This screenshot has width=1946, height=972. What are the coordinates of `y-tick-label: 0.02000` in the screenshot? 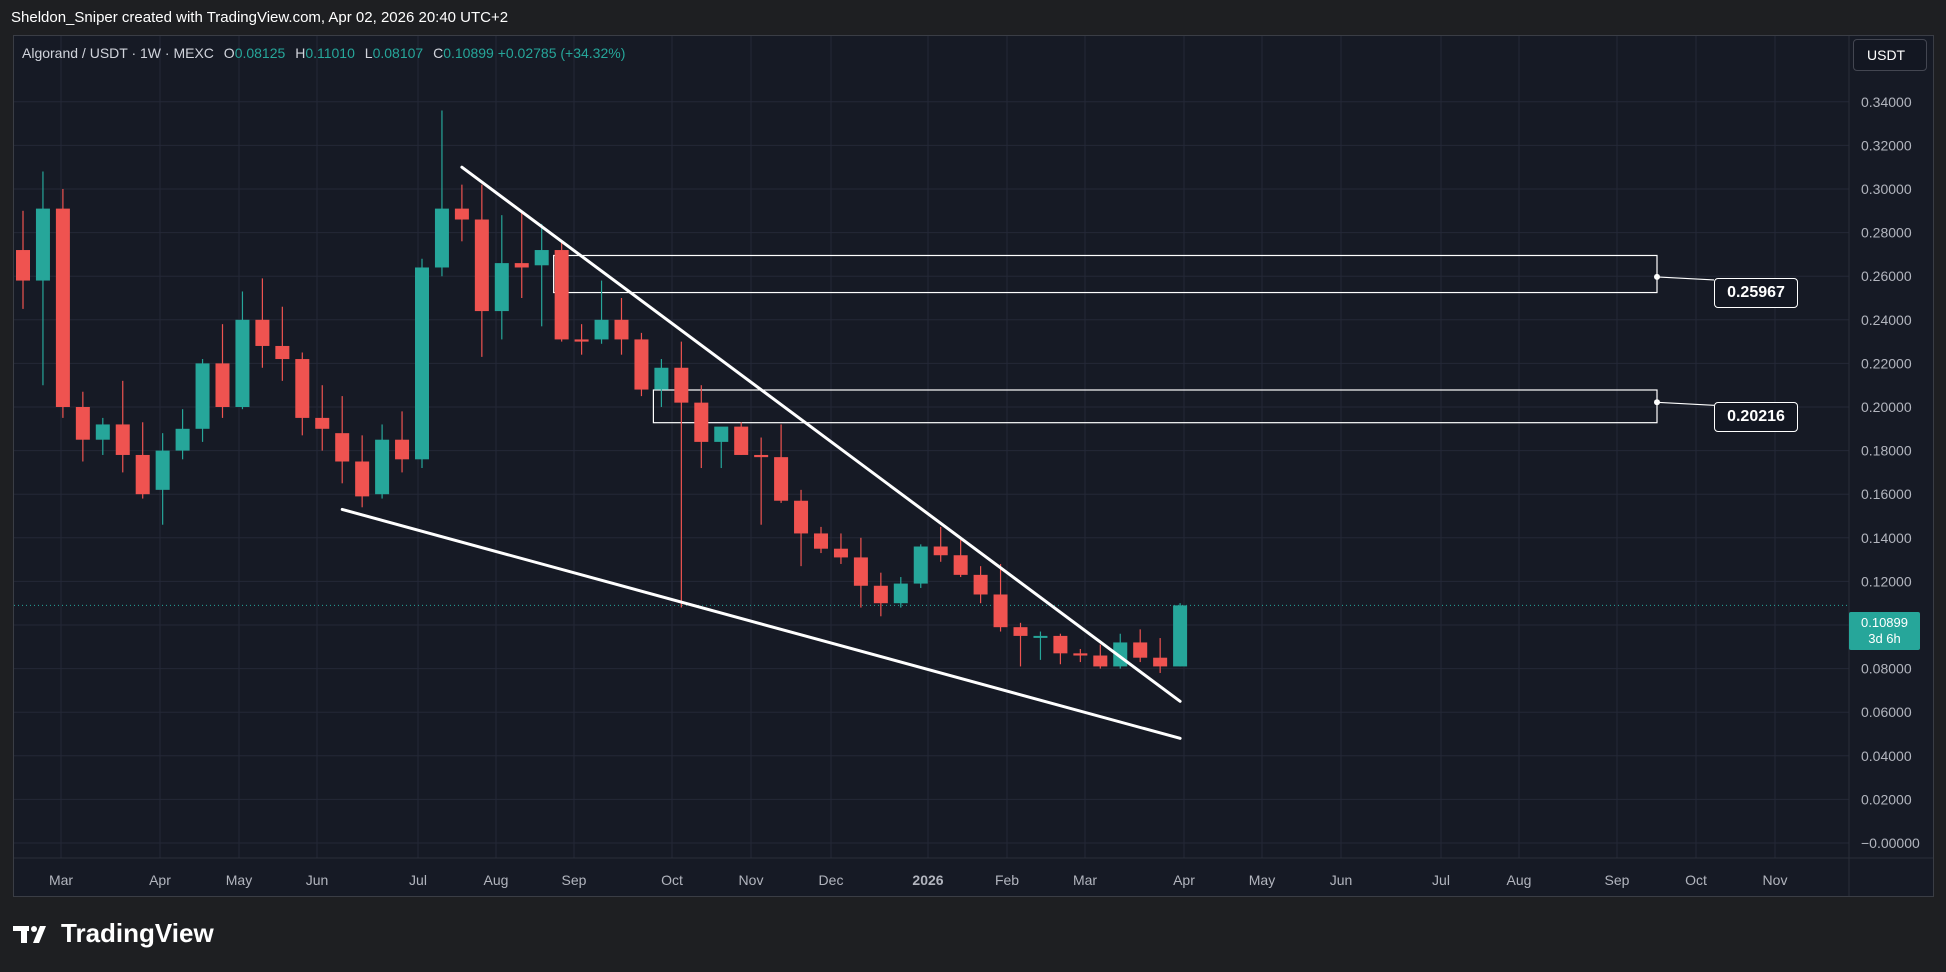 It's located at (1886, 799).